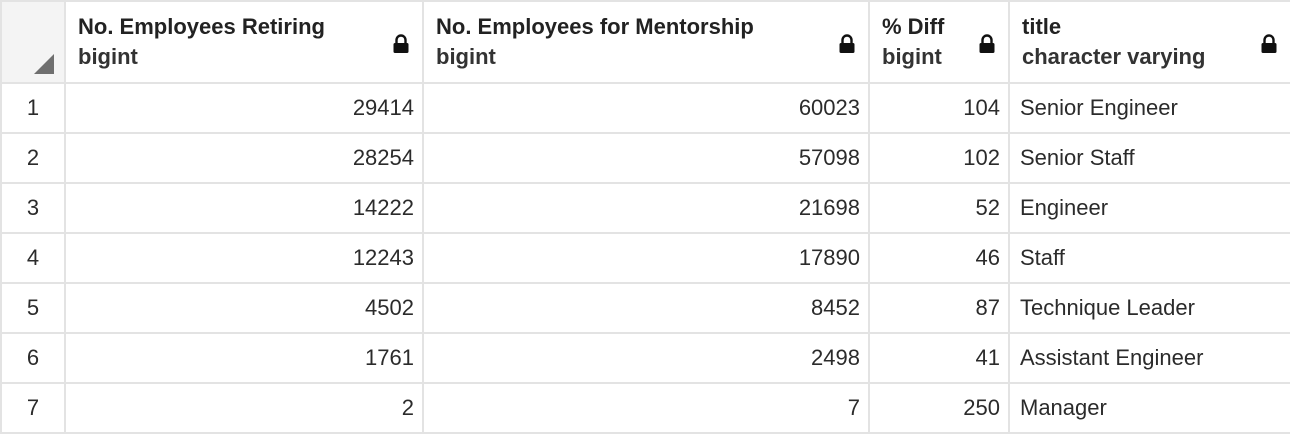 This screenshot has height=434, width=1290. What do you see at coordinates (33, 408) in the screenshot?
I see `row-number: 7` at bounding box center [33, 408].